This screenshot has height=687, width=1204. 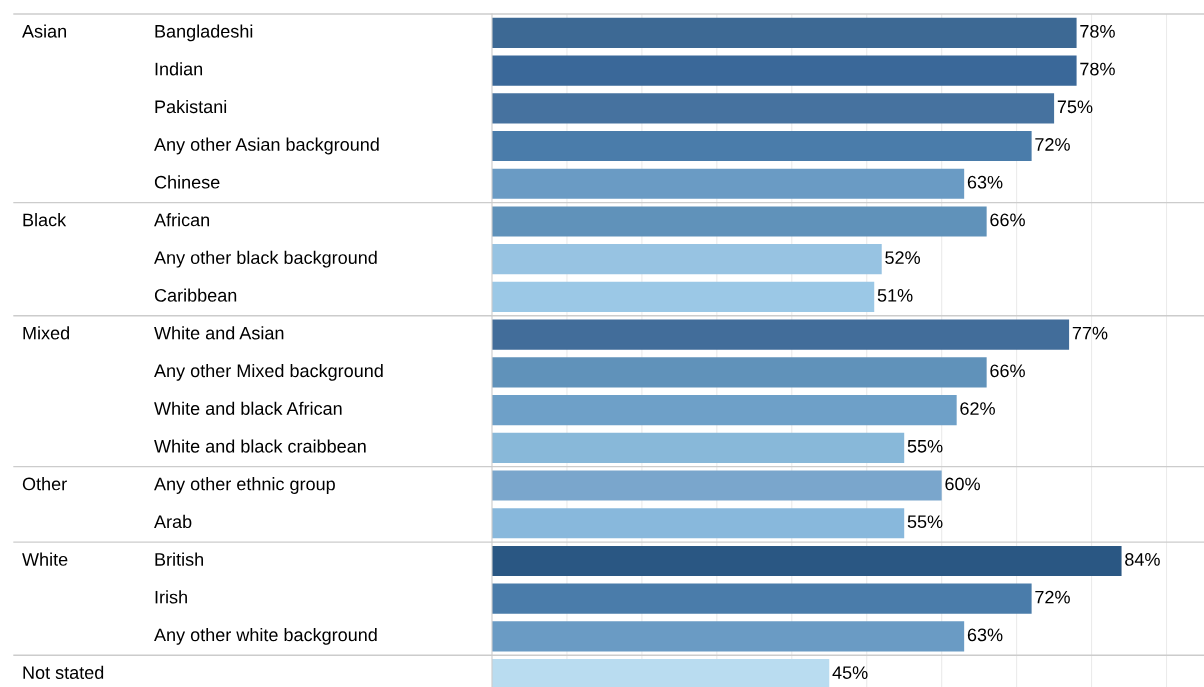 What do you see at coordinates (219, 333) in the screenshot?
I see `y-tick-label: White and Asian` at bounding box center [219, 333].